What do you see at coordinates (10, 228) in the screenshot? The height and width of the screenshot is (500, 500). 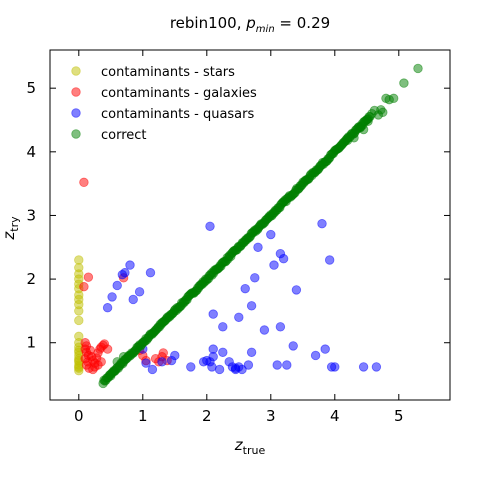 I see `y-axis-label: ztry` at bounding box center [10, 228].